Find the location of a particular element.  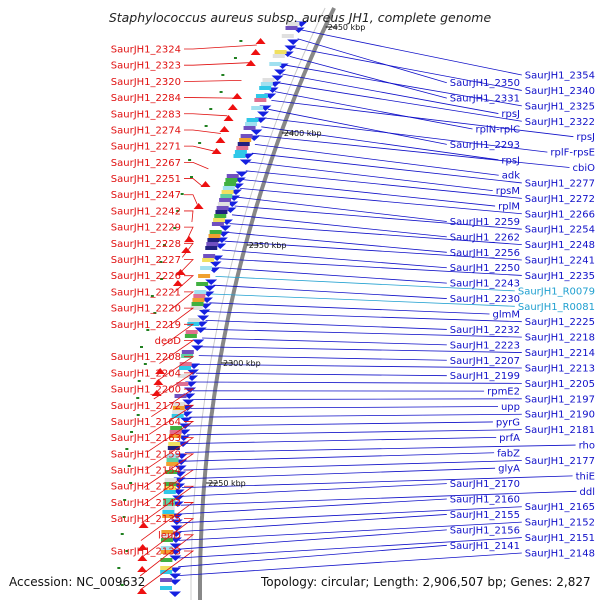

scale-label: 2250 kbp is located at coordinates (227, 483).